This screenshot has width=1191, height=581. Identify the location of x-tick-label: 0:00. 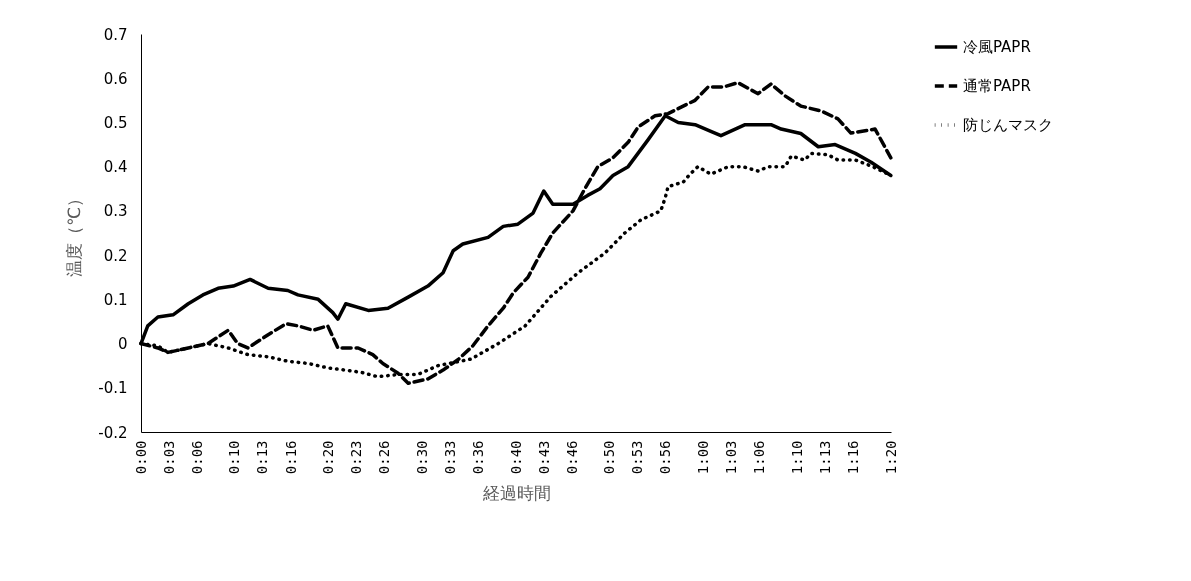
(140, 457).